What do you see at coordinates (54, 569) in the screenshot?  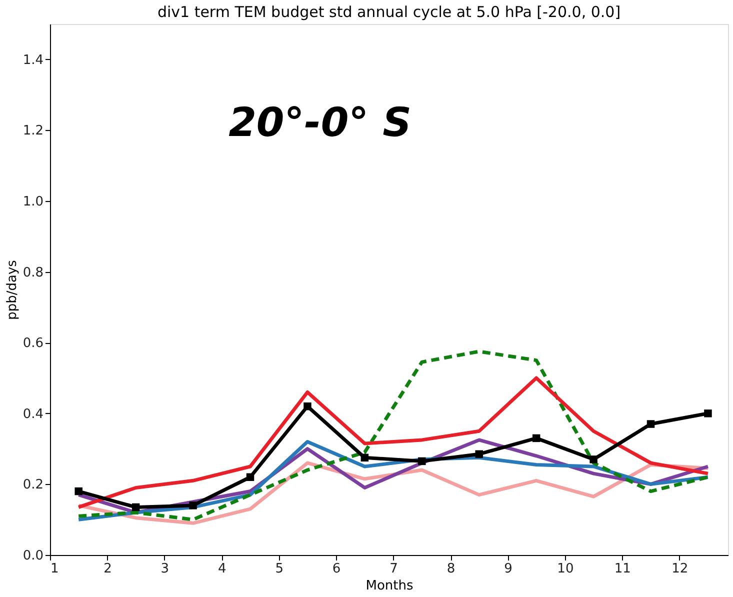 I see `x-tick-label: 1` at bounding box center [54, 569].